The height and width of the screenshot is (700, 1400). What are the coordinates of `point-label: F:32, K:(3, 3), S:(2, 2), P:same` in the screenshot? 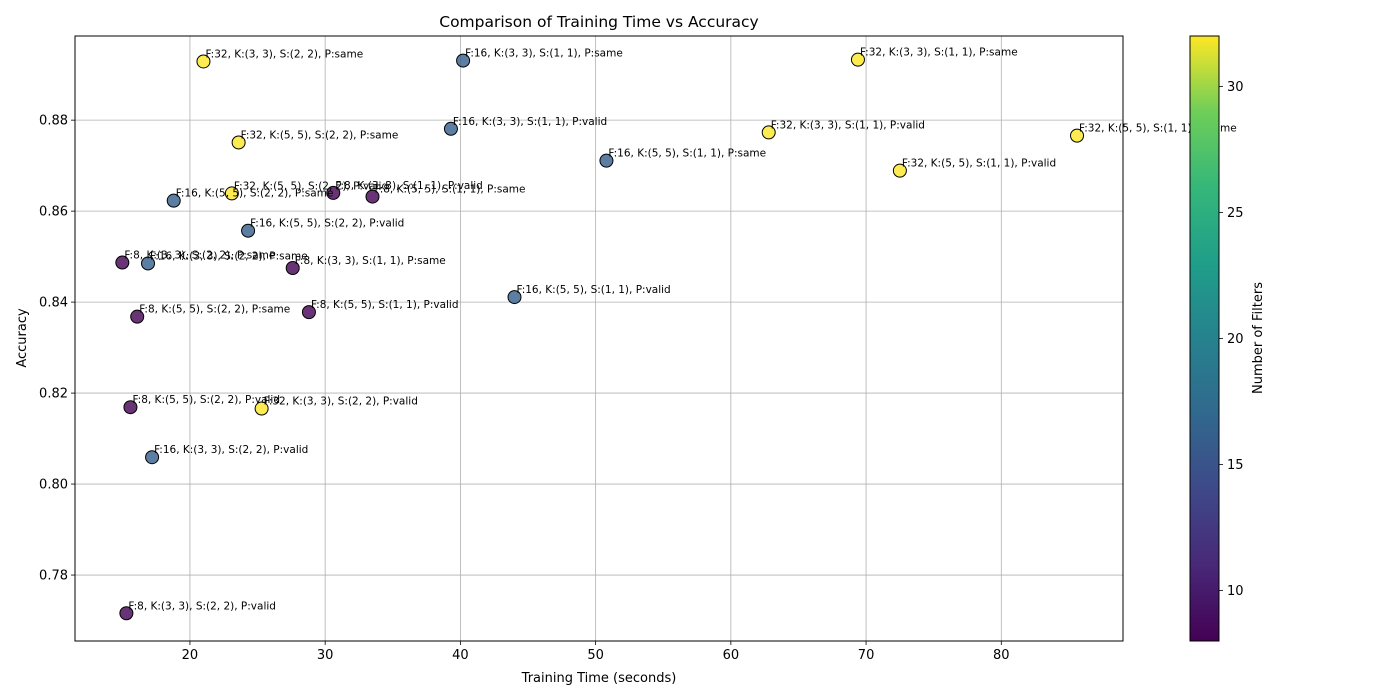 It's located at (284, 54).